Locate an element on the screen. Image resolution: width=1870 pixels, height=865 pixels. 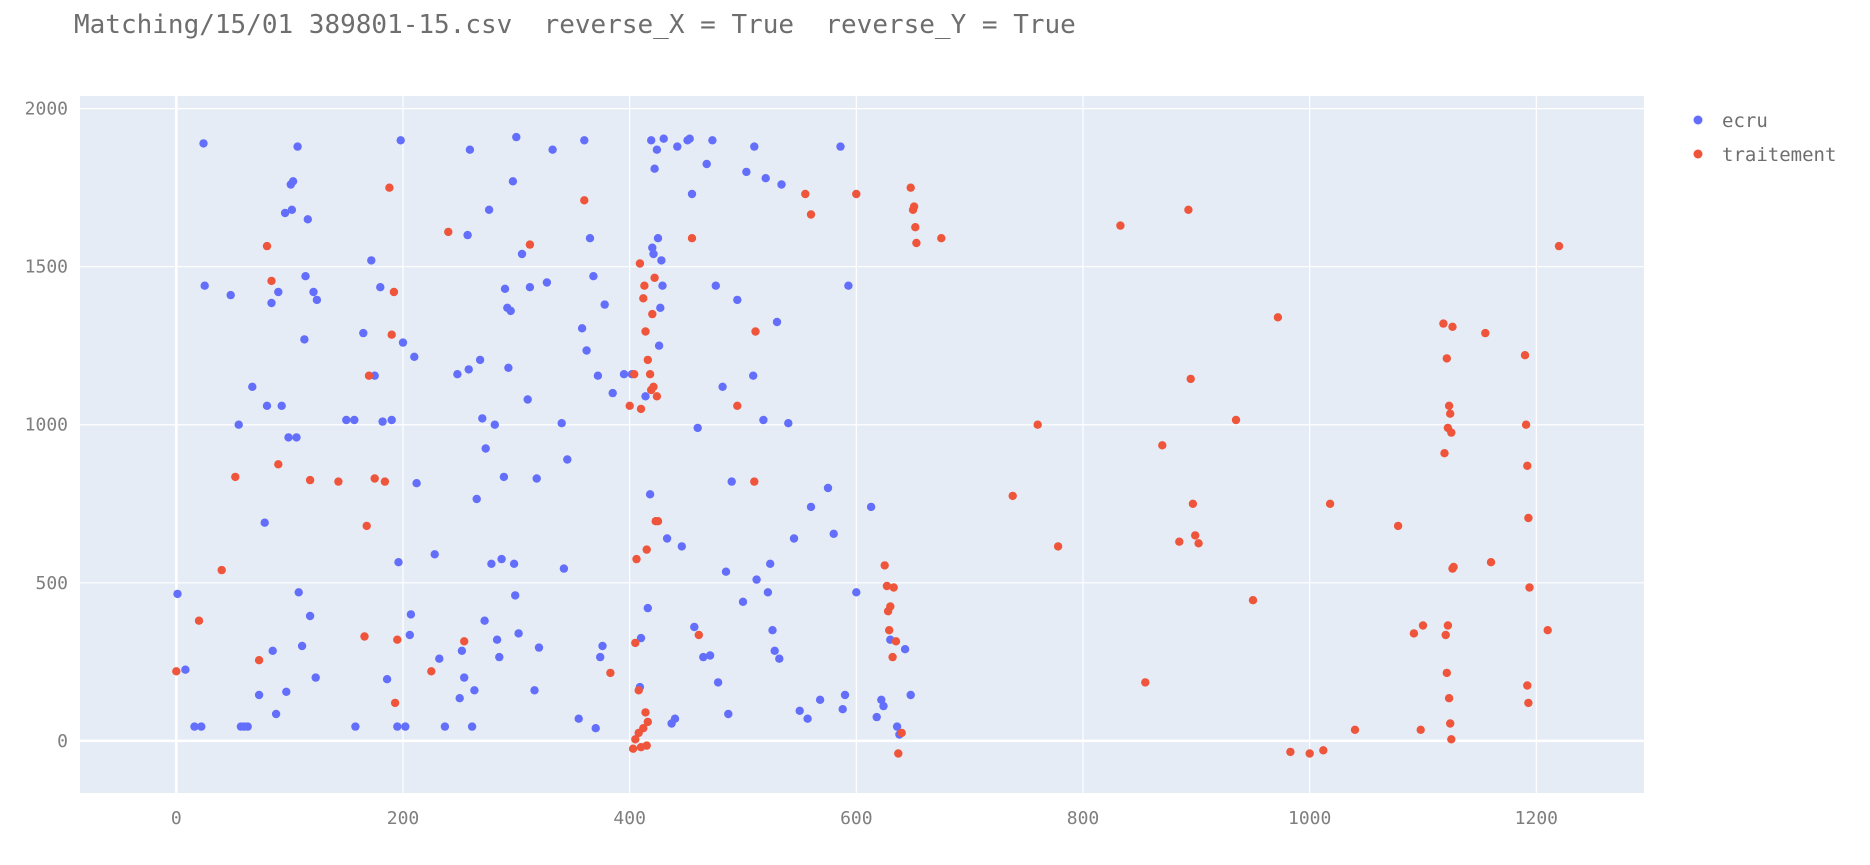
legend-marker-traitement is located at coordinates (1698, 154).